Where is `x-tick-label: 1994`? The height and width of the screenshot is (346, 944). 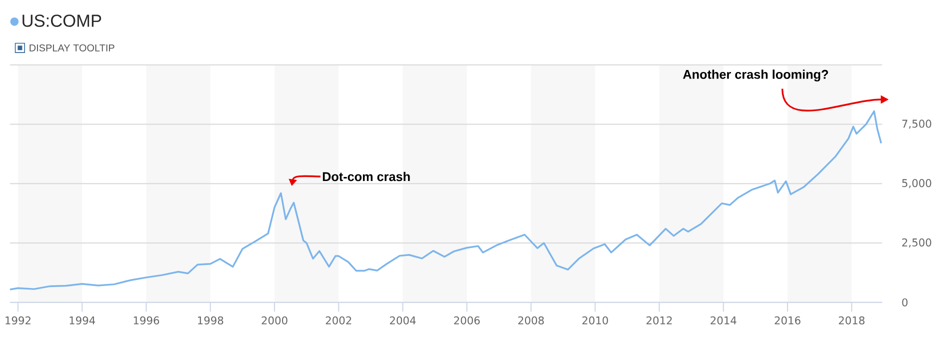 x-tick-label: 1994 is located at coordinates (83, 320).